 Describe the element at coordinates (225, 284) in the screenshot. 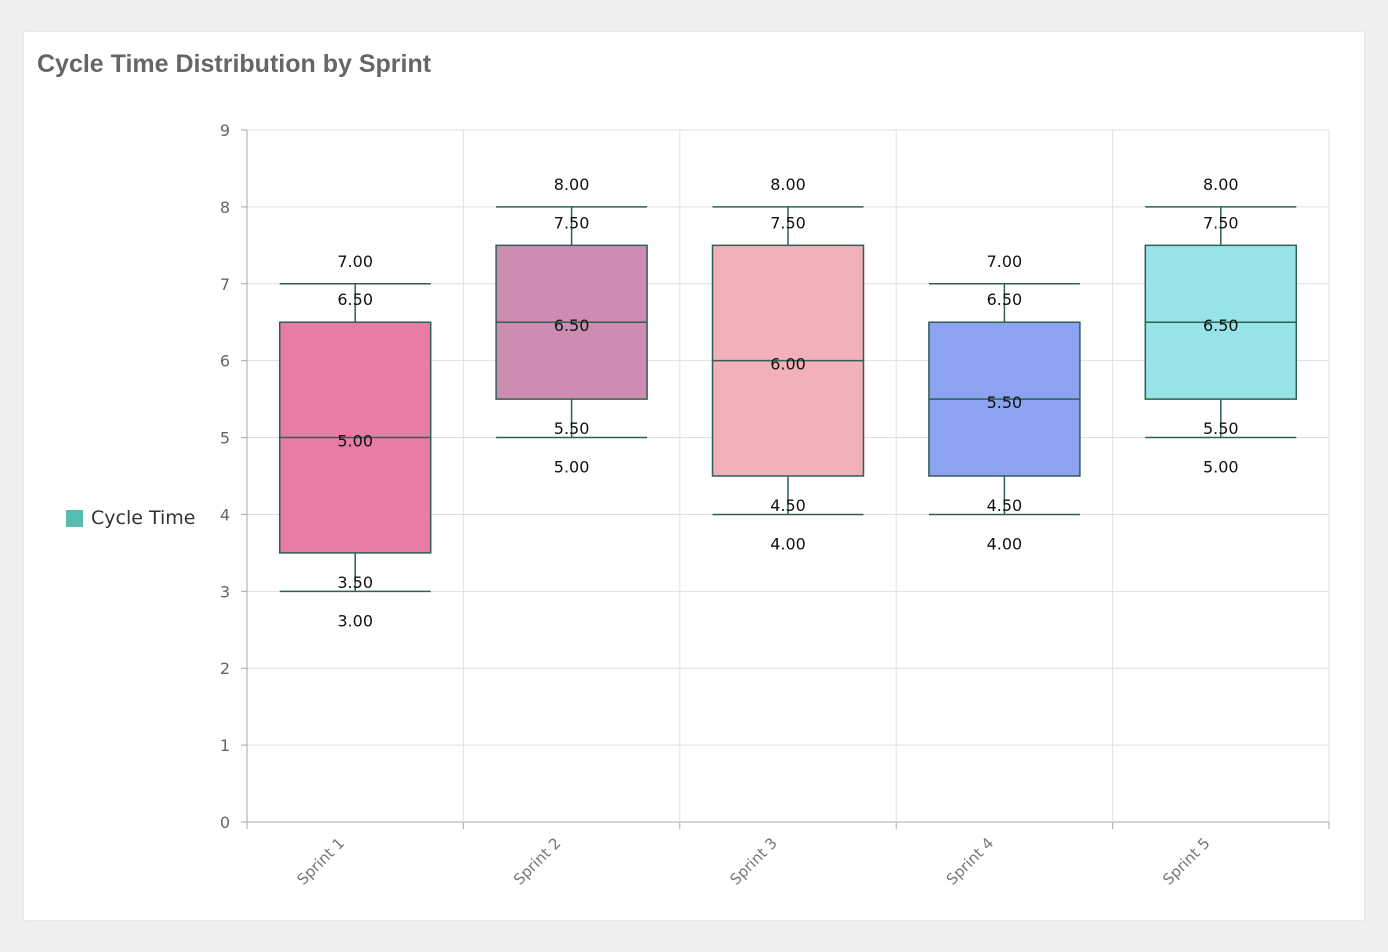

I see `y-tick-label: 7` at that location.